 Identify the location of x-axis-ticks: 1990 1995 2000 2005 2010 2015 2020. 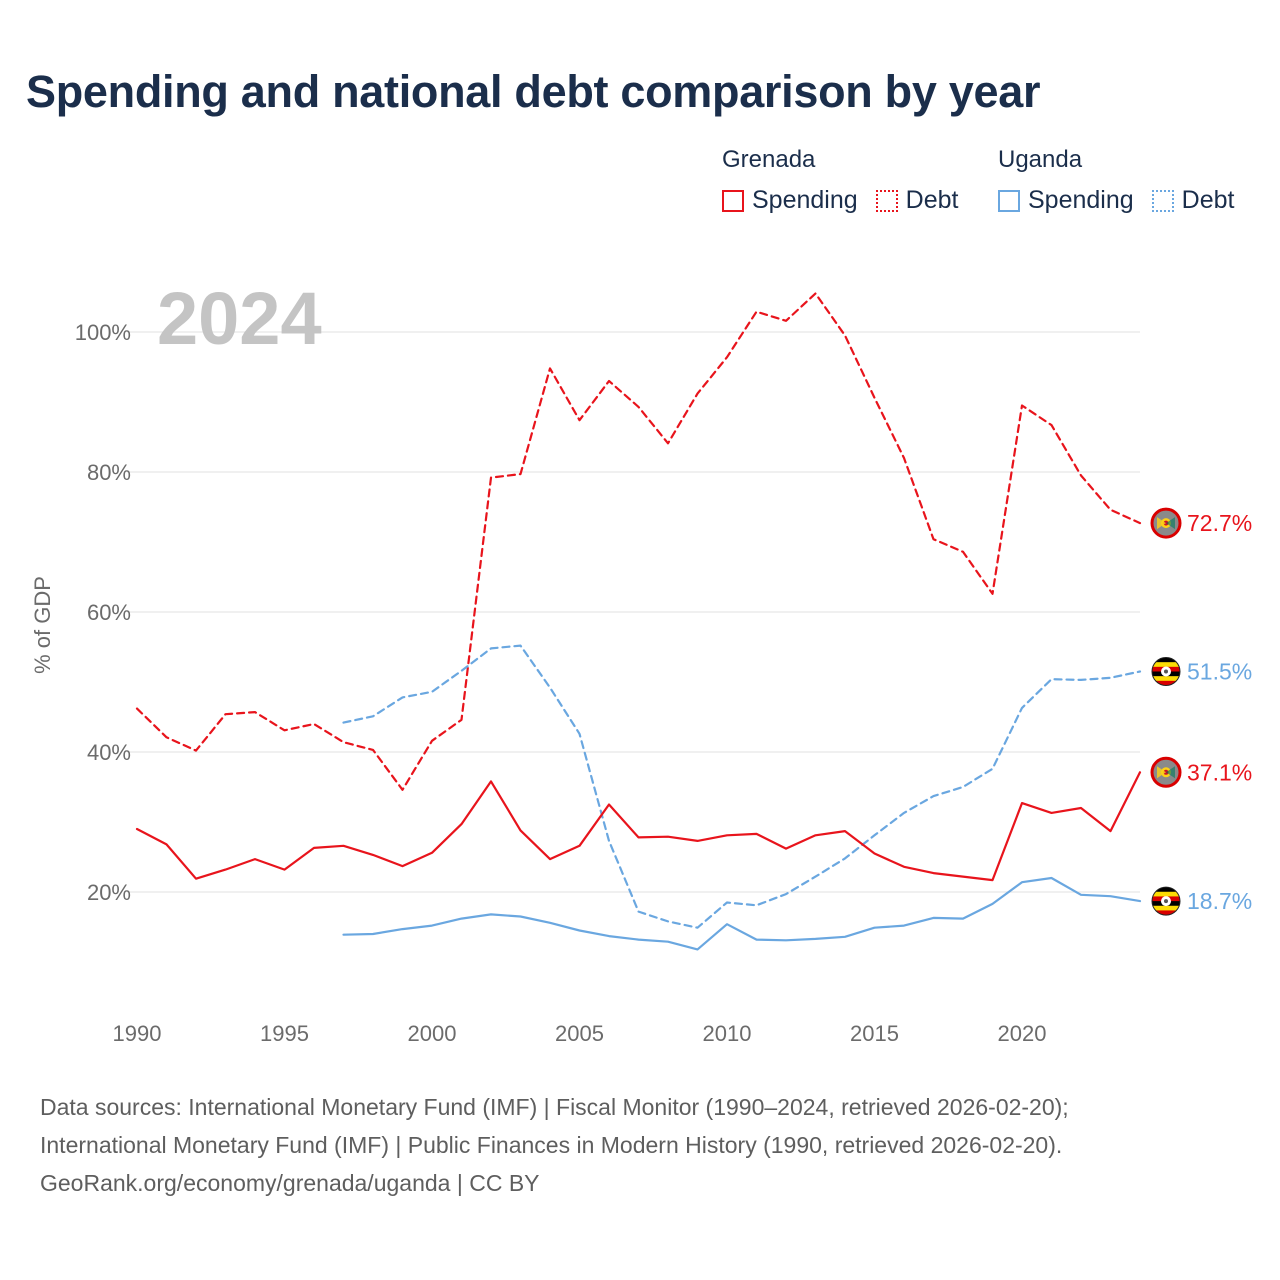
(580, 1033).